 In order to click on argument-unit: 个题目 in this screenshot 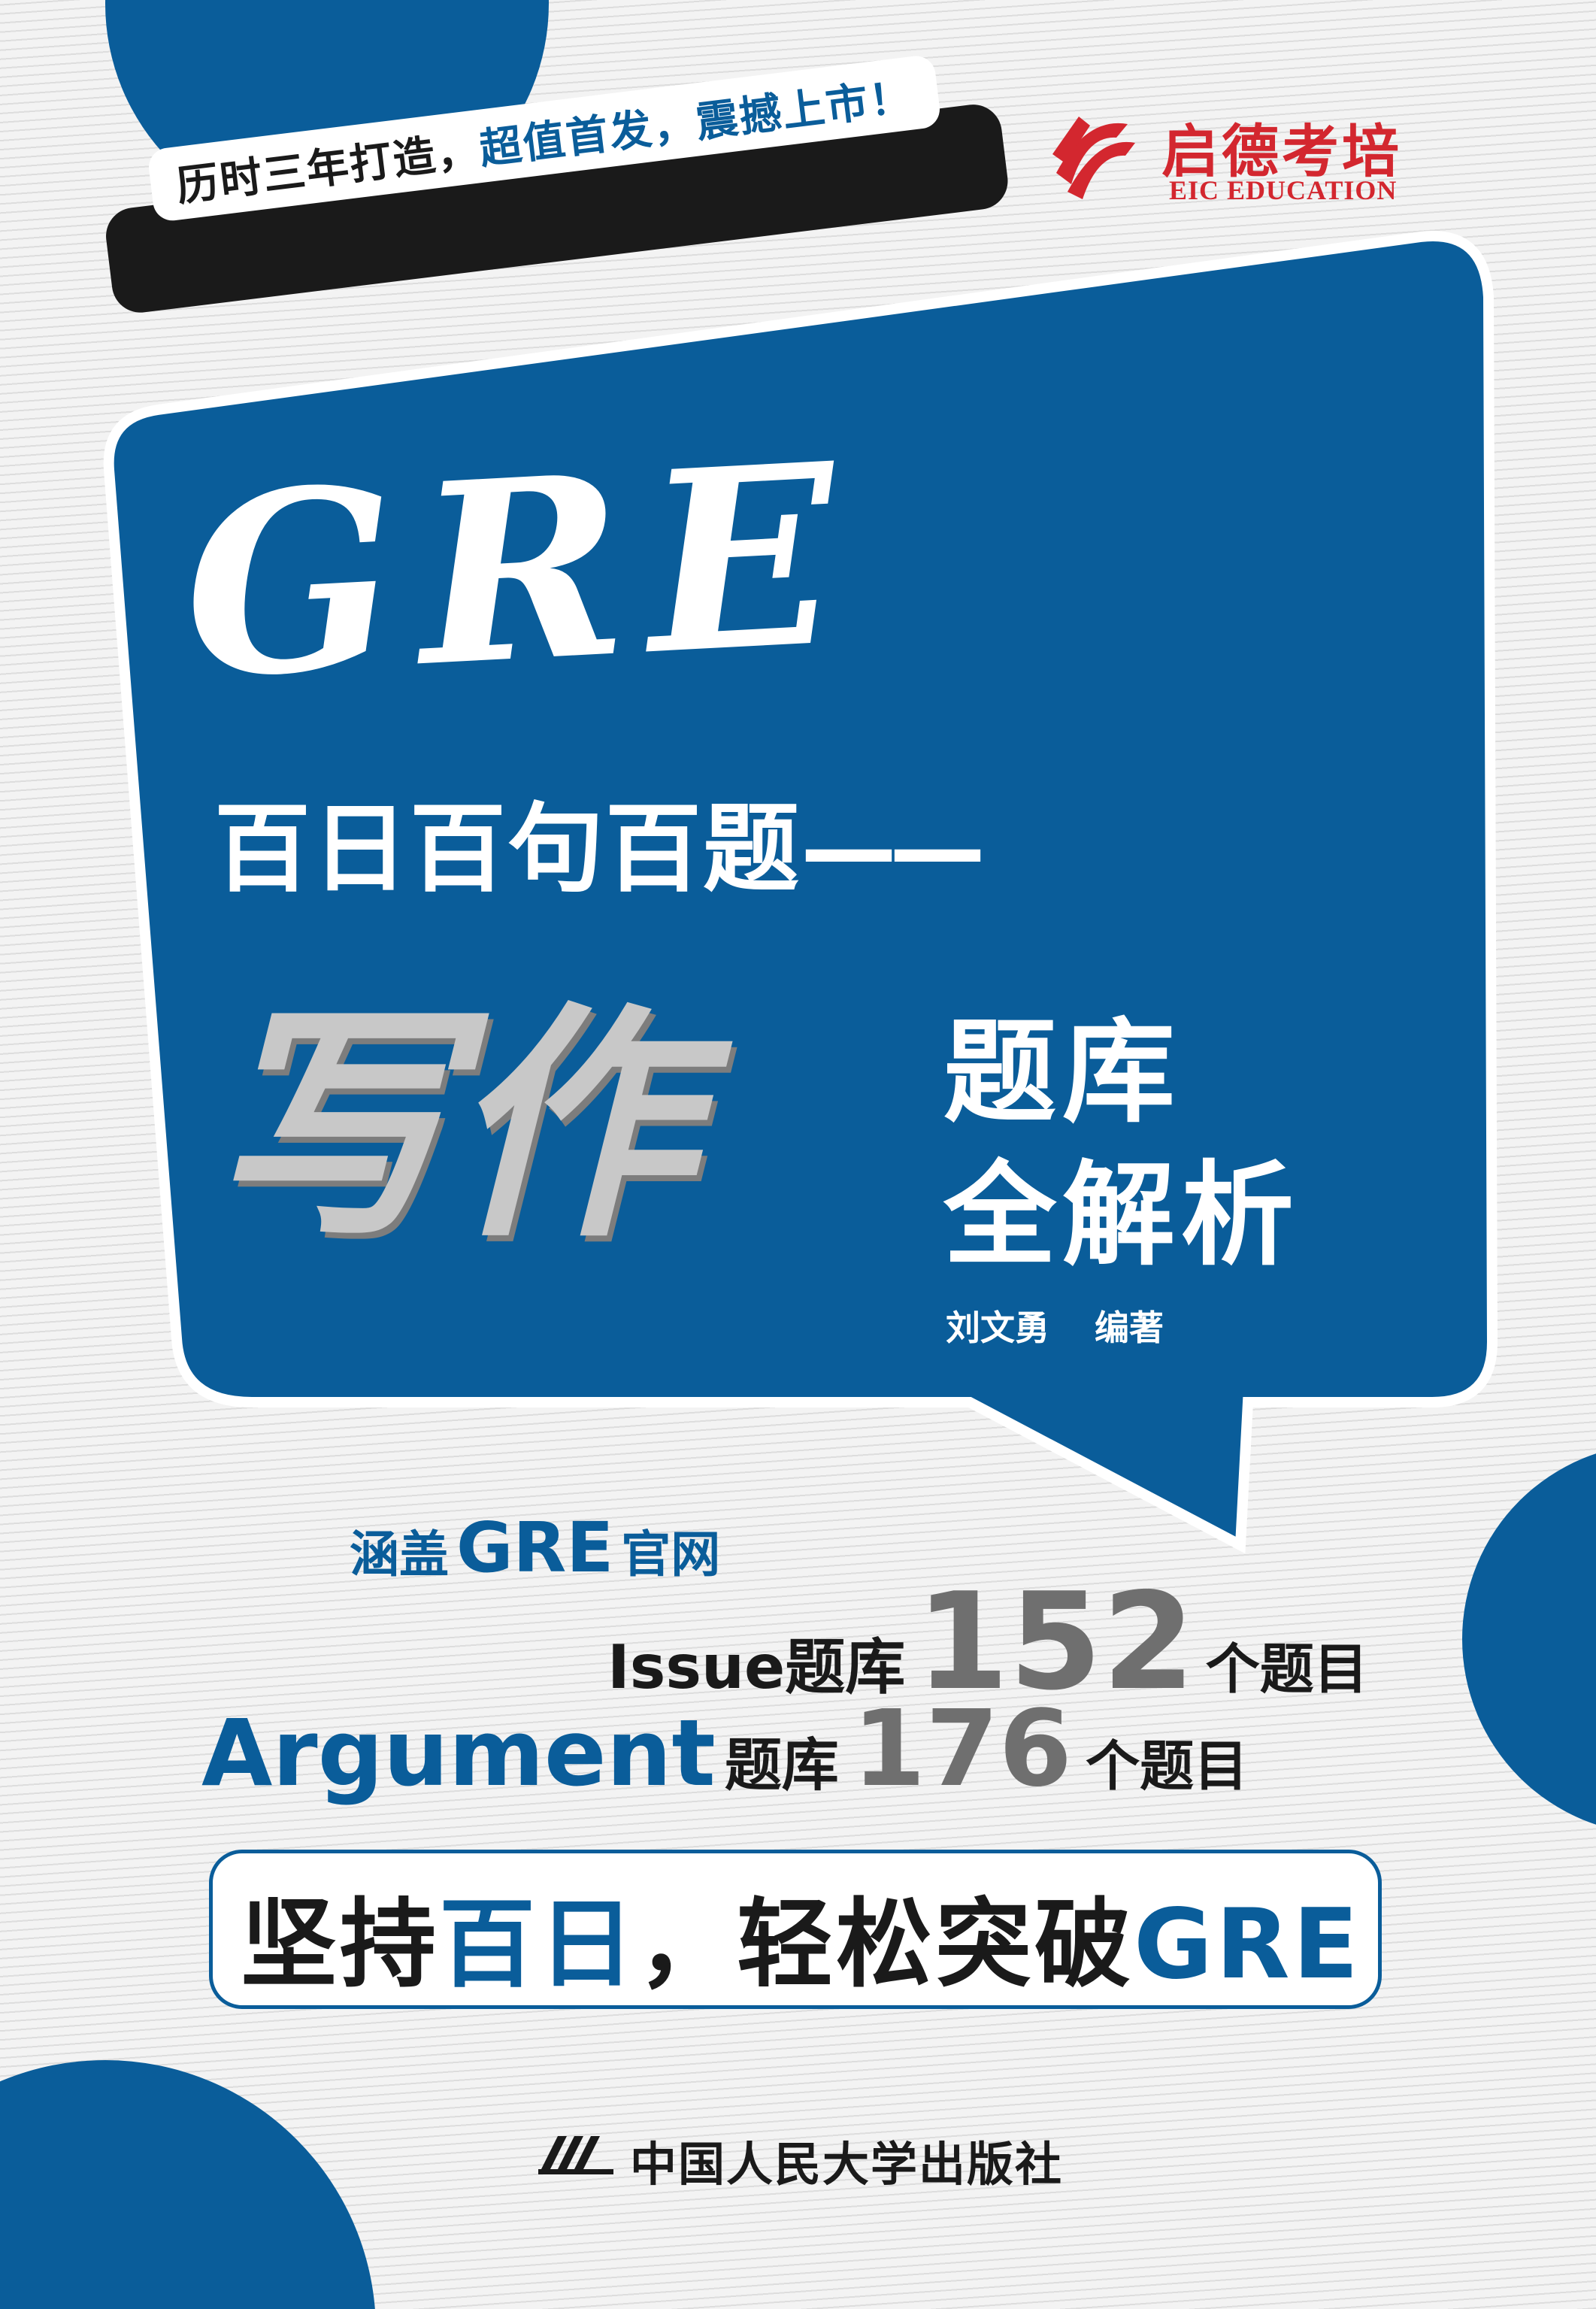, I will do `click(1167, 1767)`.